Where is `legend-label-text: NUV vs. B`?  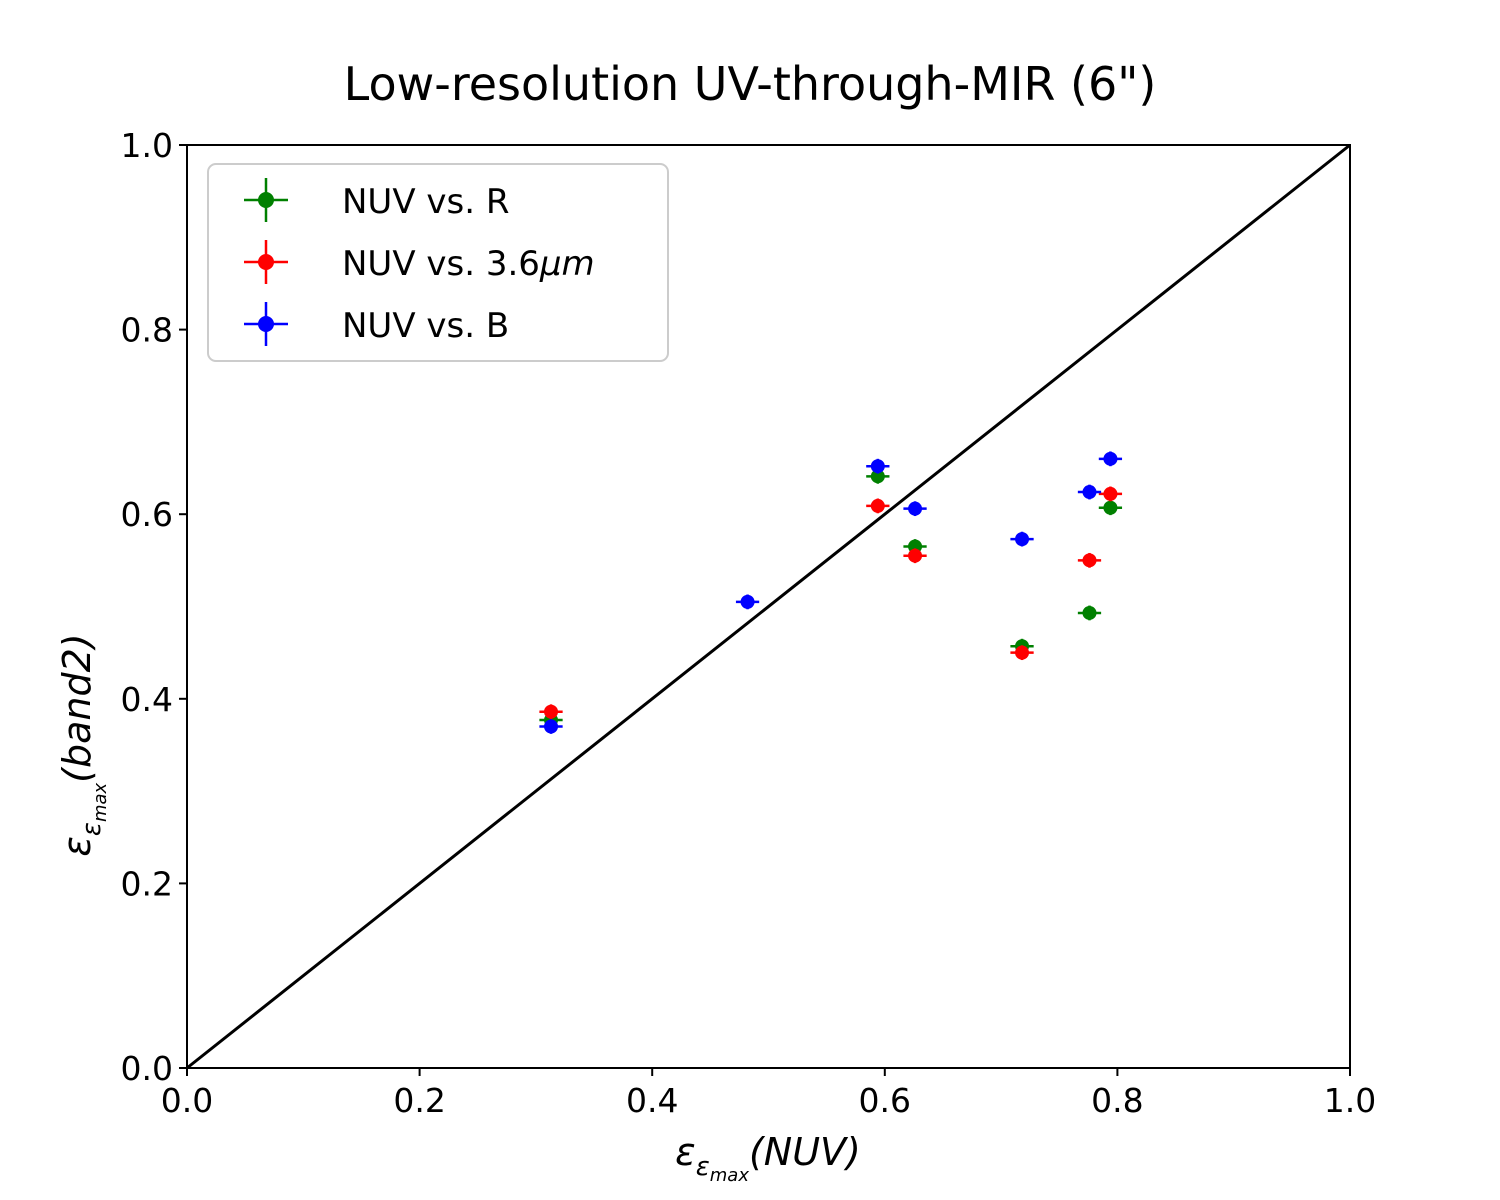
legend-label-text: NUV vs. B is located at coordinates (425, 326).